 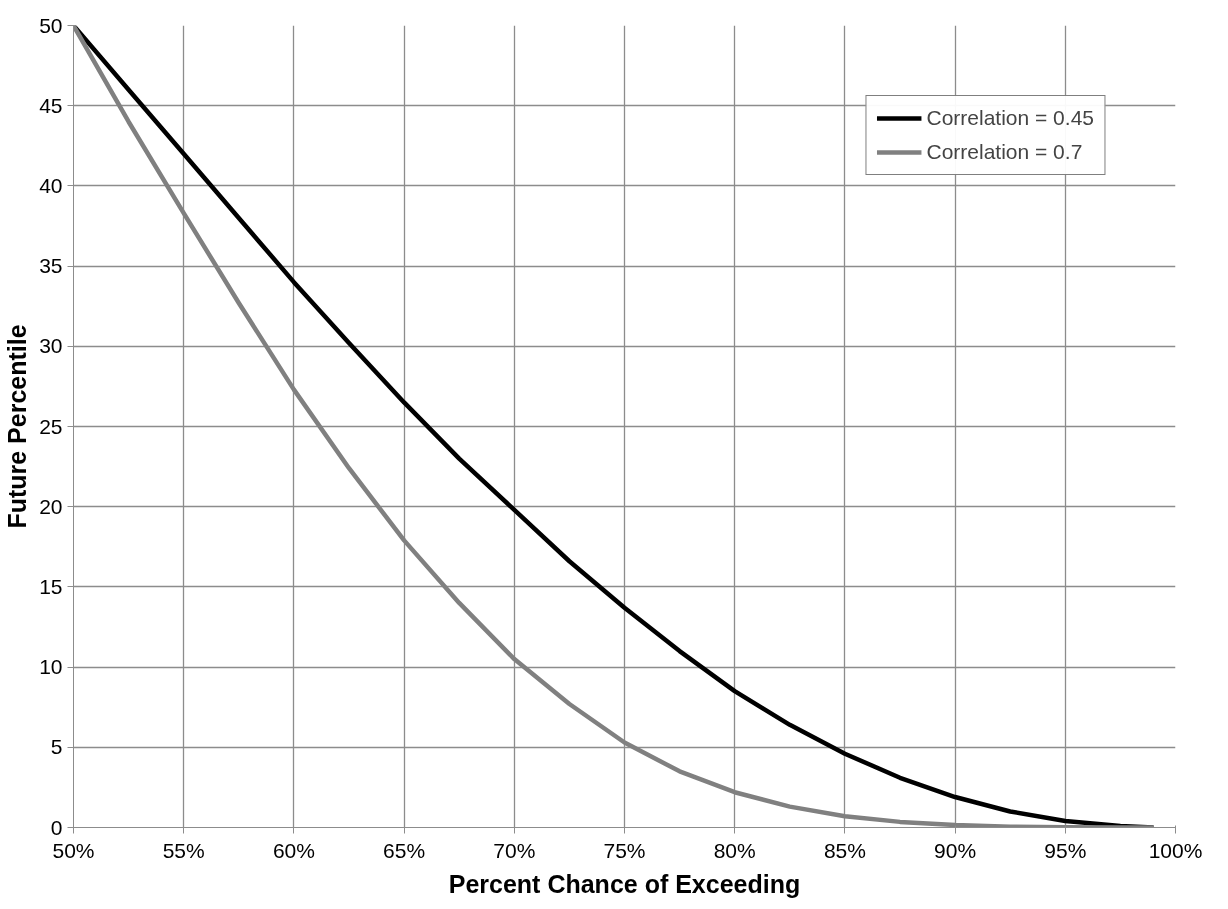 I want to click on x-tick-label: 95%, so click(x=1065, y=850).